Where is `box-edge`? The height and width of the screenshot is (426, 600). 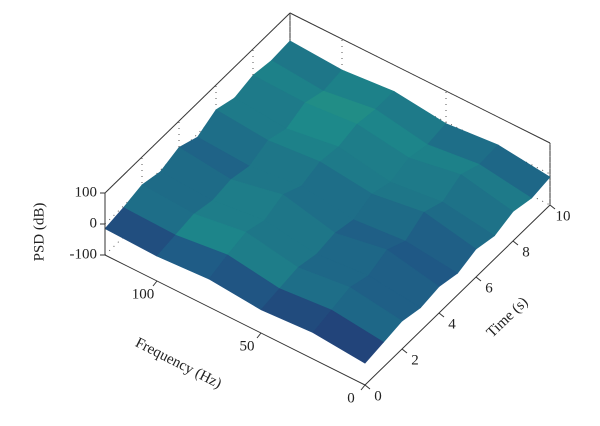
box-edge is located at coordinates (197, 103).